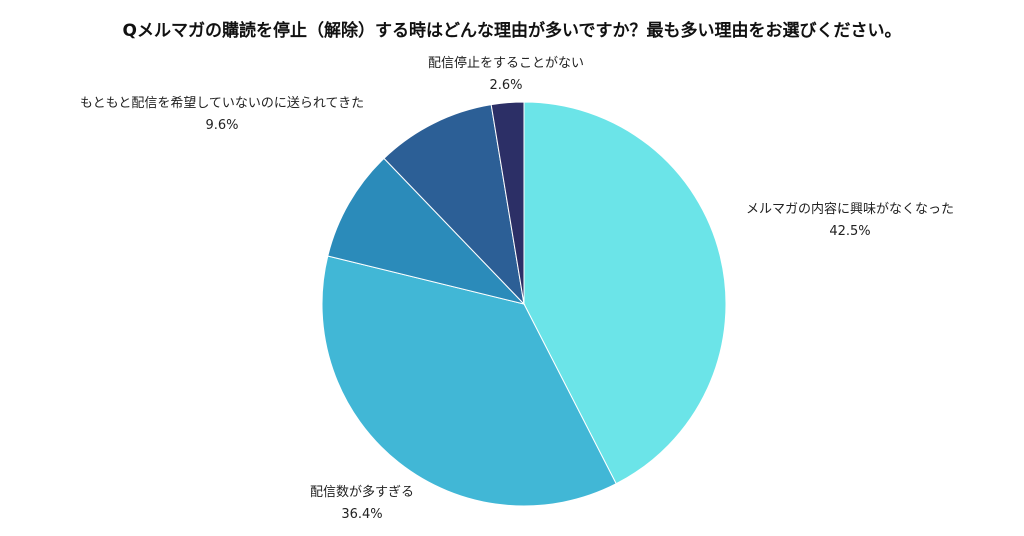 Image resolution: width=1024 pixels, height=536 pixels. What do you see at coordinates (505, 85) in the screenshot?
I see `slice-value-label: 2.6%` at bounding box center [505, 85].